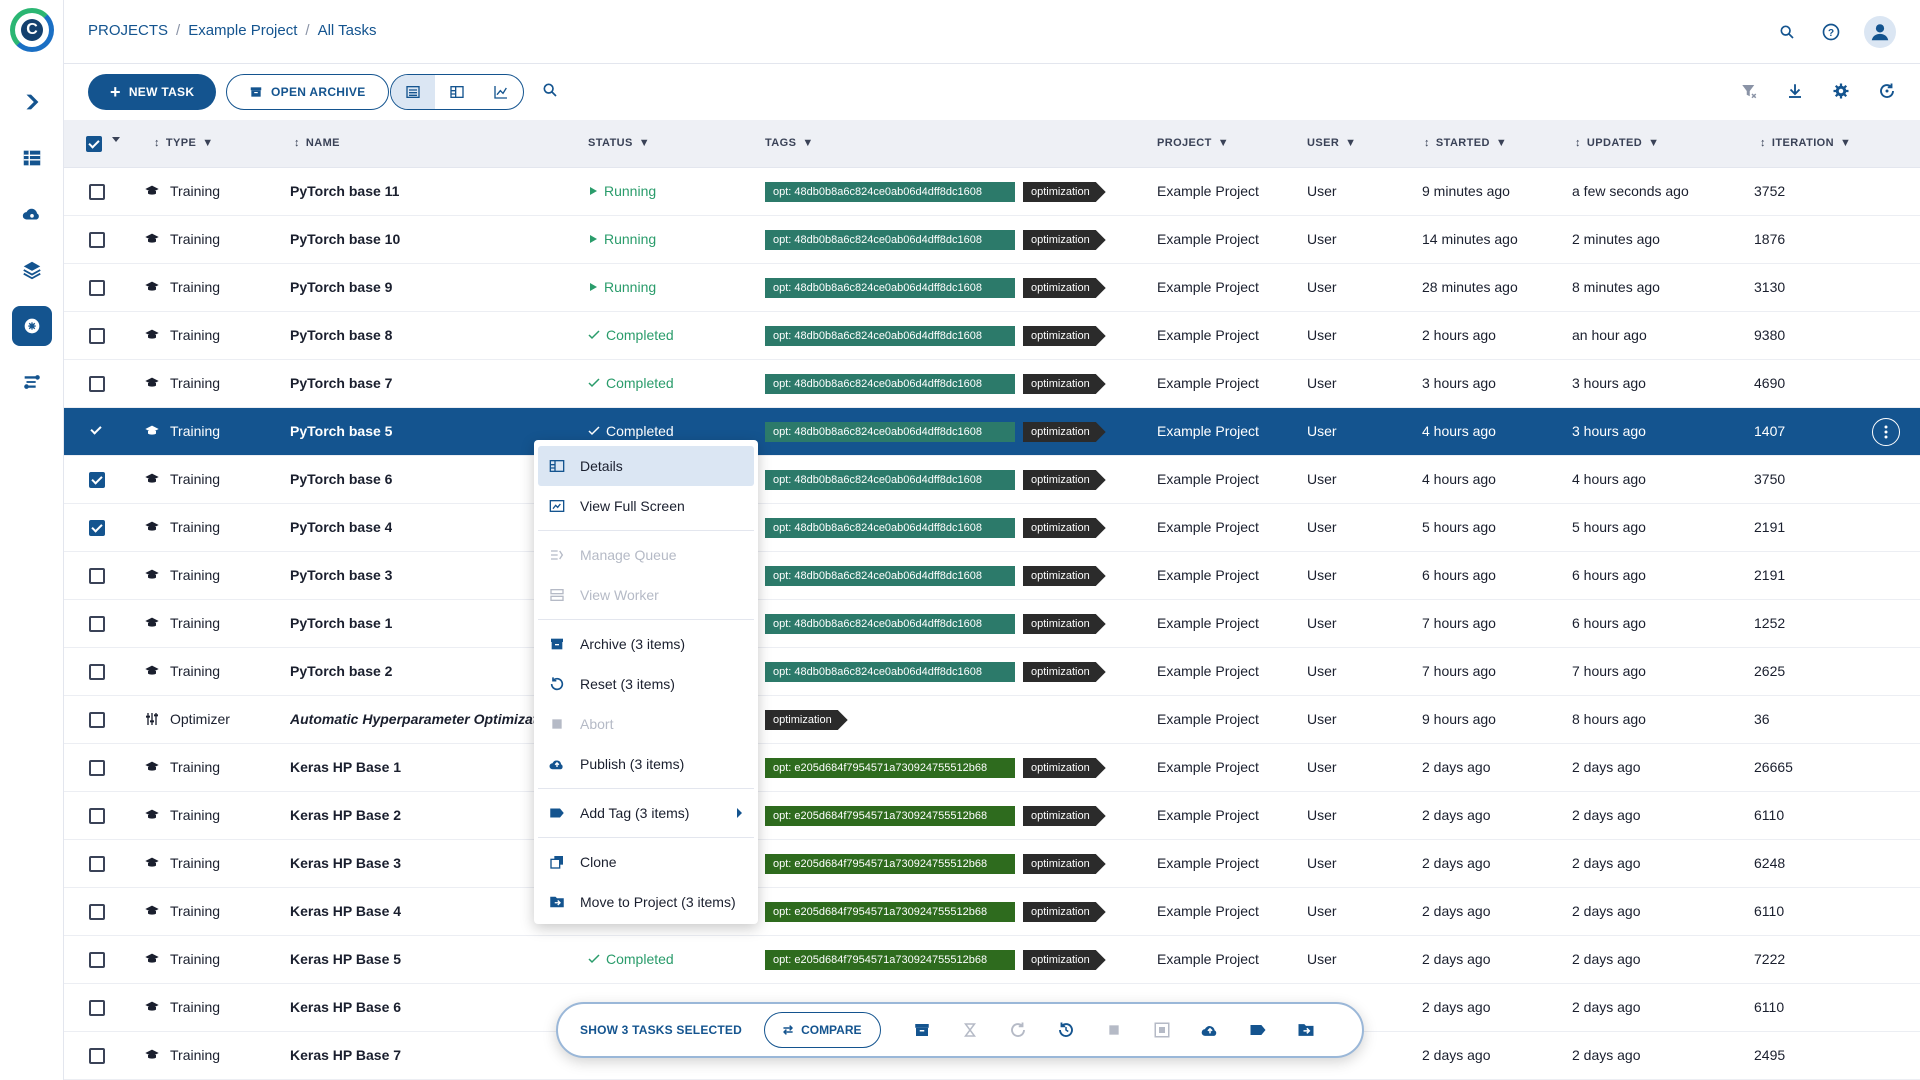 This screenshot has width=1920, height=1080. What do you see at coordinates (1887, 93) in the screenshot?
I see `auto-refresh-icon` at bounding box center [1887, 93].